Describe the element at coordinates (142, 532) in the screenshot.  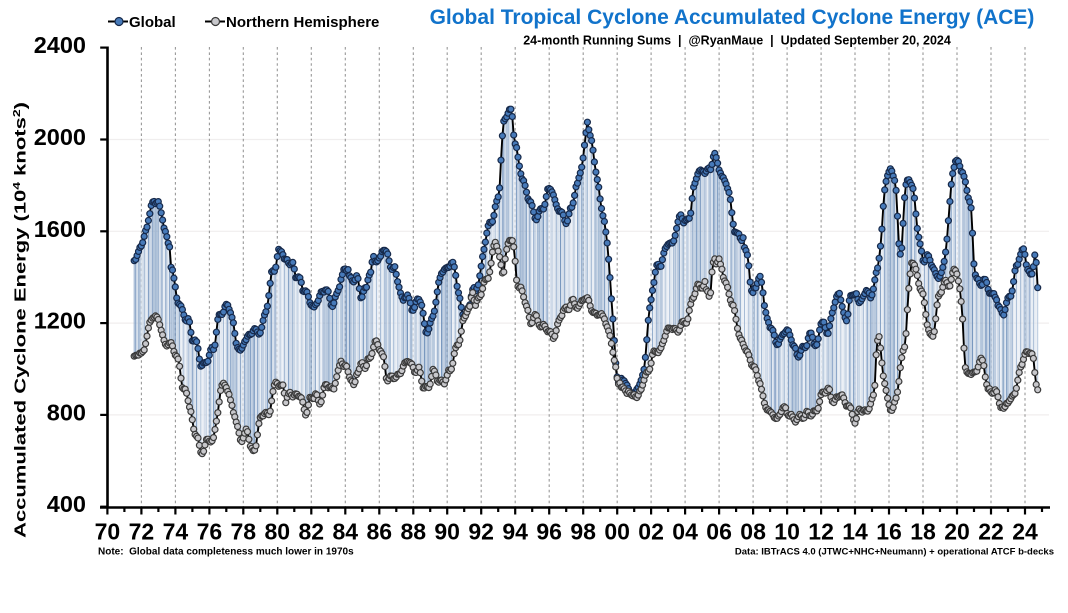
I see `svg-text: 72` at that location.